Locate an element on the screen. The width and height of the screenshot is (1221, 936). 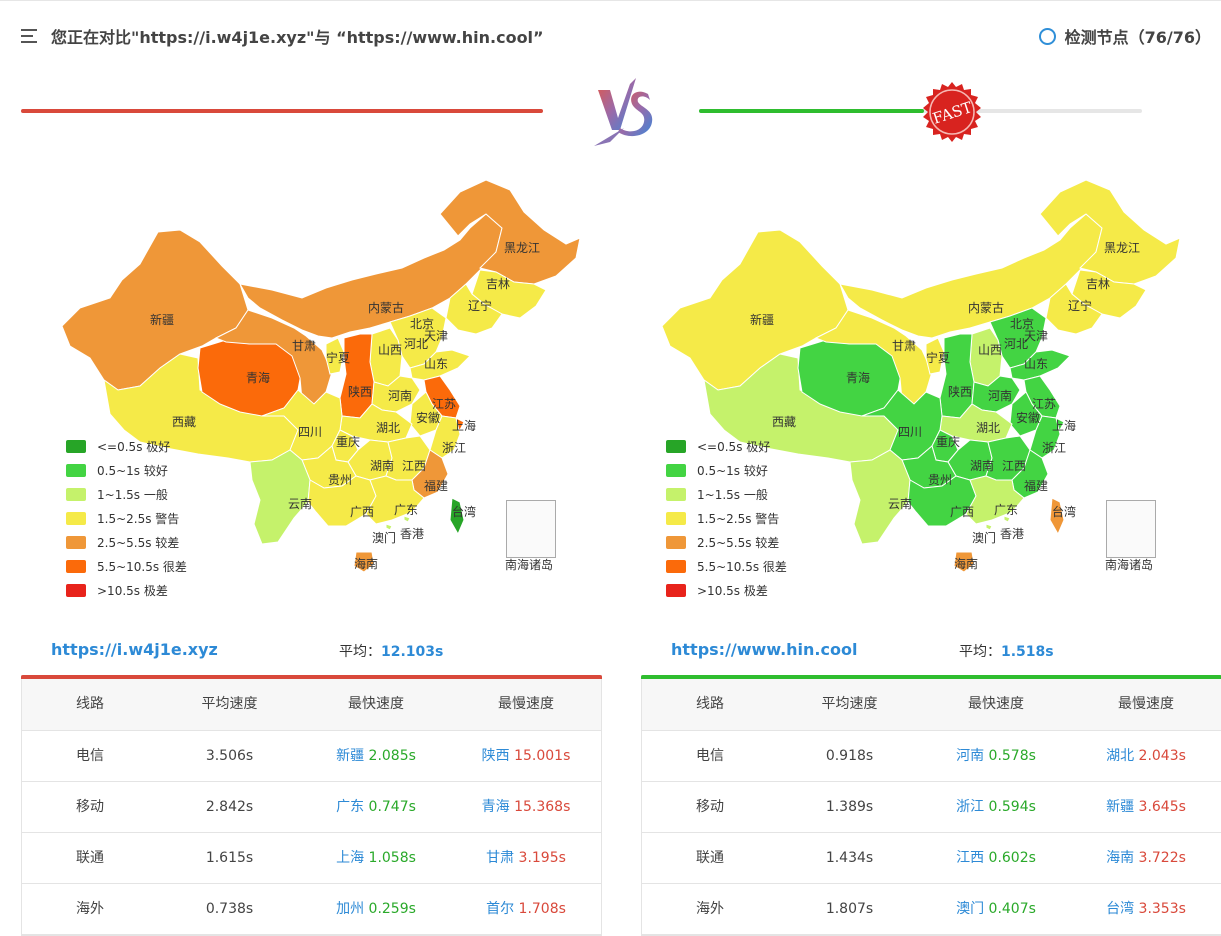
province-label: 广西 is located at coordinates (962, 512).